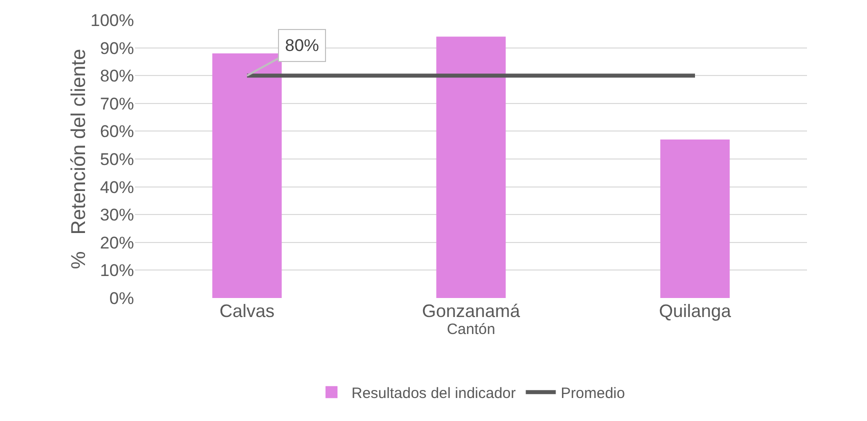 The image size is (867, 421). I want to click on y-tick-label: 0%, so click(121, 298).